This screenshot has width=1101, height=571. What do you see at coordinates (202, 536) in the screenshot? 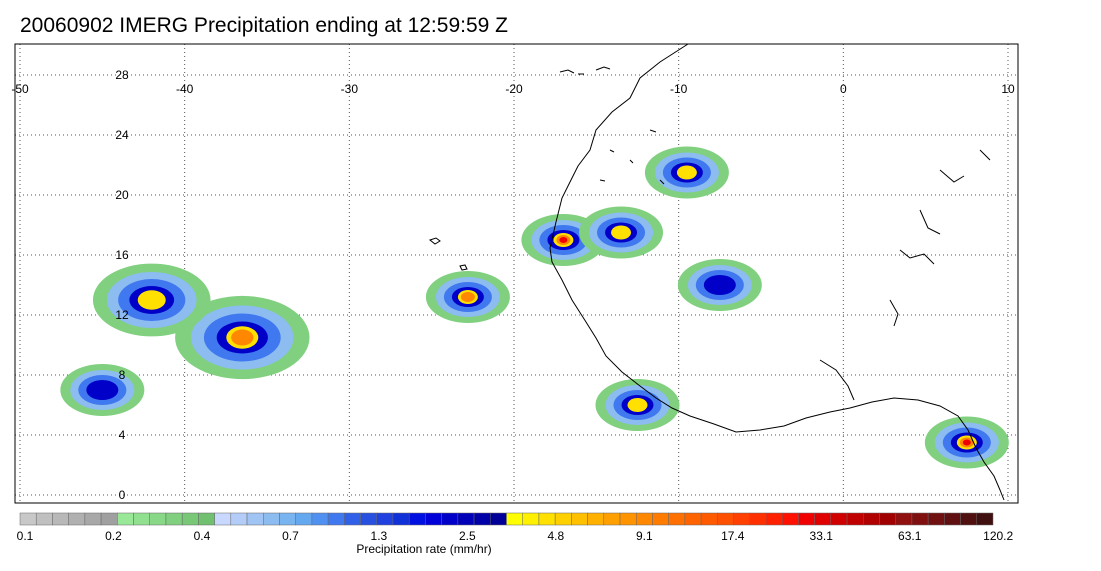
I see `colorbar-tick-label: 0.4` at bounding box center [202, 536].